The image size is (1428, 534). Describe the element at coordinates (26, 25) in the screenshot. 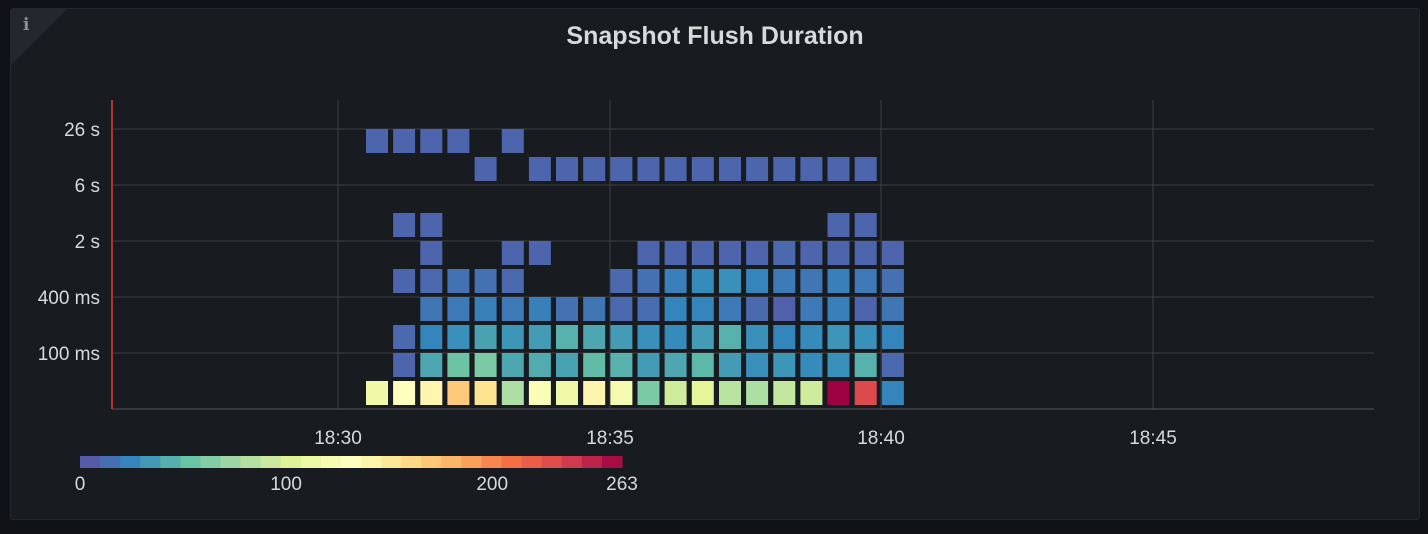

I see `info-icon: i` at that location.